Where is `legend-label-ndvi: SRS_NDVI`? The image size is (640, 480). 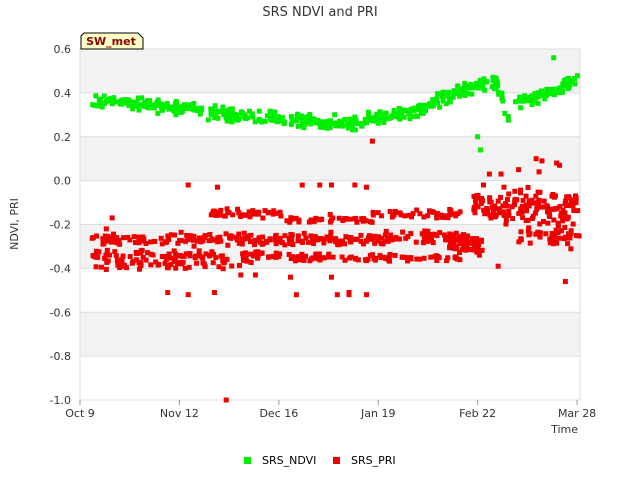
legend-label-ndvi: SRS_NDVI is located at coordinates (289, 460).